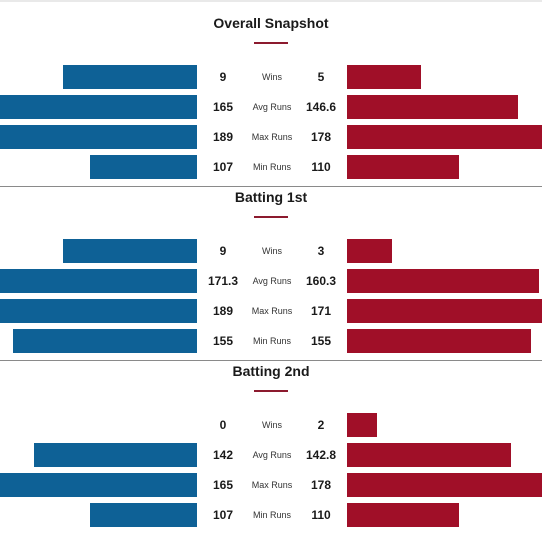  Describe the element at coordinates (271, 1) in the screenshot. I see `top-rule` at that location.